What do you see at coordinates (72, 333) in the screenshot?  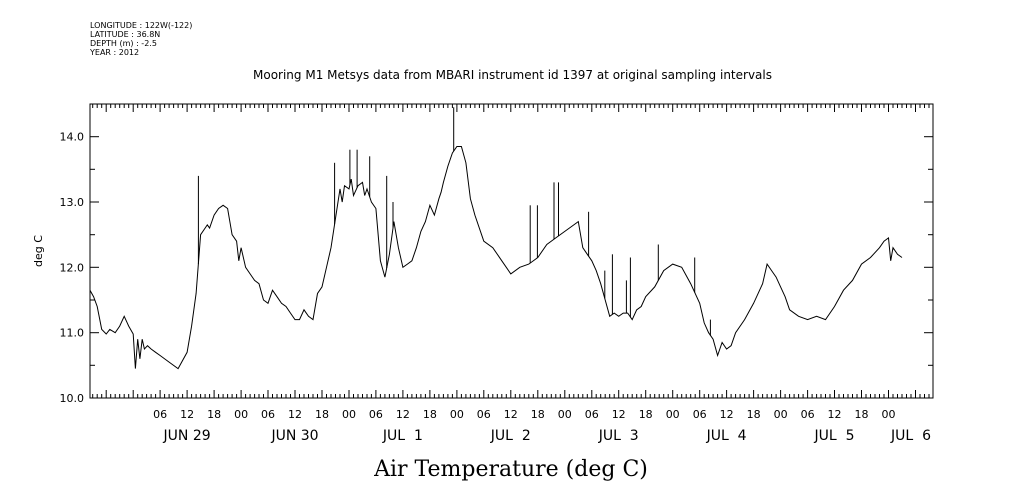 I see `y-tick-label: 11.0` at bounding box center [72, 333].